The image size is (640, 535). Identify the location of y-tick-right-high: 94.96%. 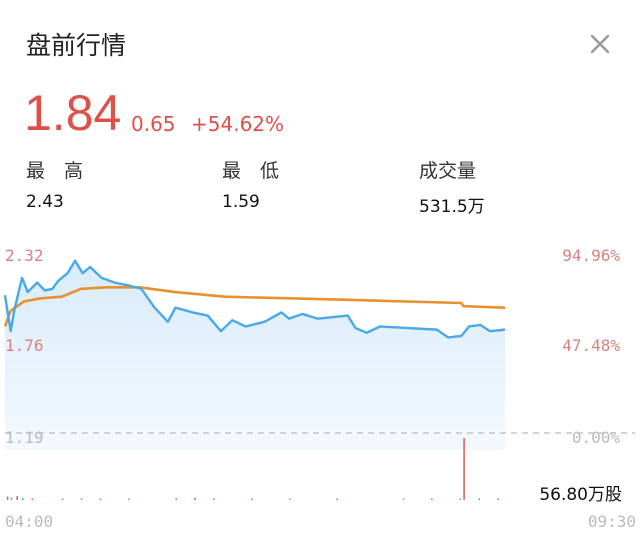
(591, 255).